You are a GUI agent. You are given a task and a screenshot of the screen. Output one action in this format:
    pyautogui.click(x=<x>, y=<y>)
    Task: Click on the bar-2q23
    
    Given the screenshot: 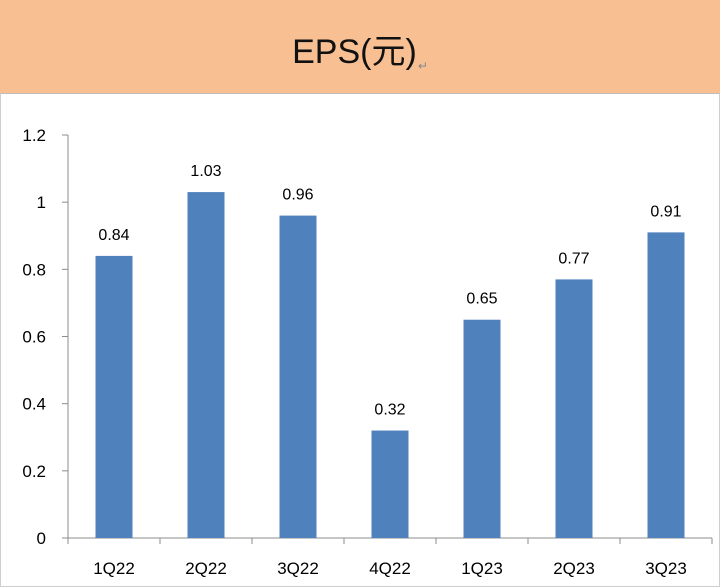 What is the action you would take?
    pyautogui.click(x=574, y=408)
    